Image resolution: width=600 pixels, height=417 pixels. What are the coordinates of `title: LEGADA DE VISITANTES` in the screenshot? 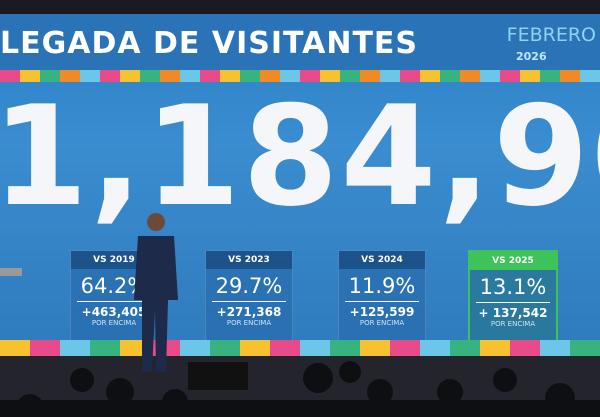 It's located at (209, 43).